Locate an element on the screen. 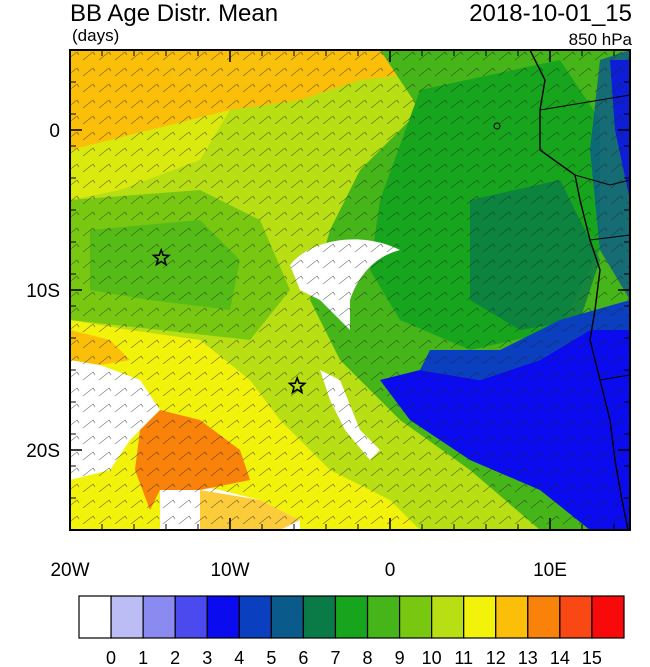 The height and width of the screenshot is (667, 650). x-tick-label: 10E is located at coordinates (550, 570).